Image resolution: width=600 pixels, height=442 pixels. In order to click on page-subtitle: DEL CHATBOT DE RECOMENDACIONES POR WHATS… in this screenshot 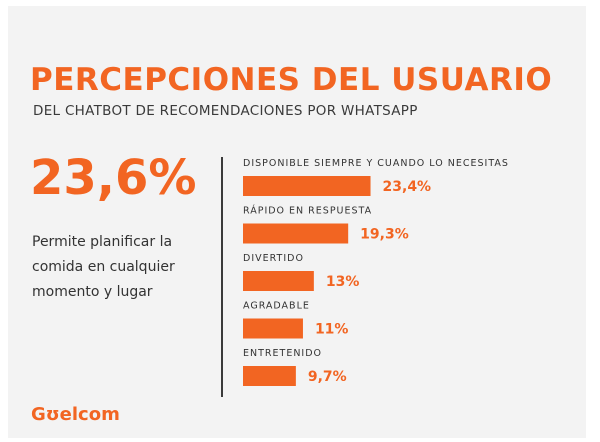, I will do `click(225, 111)`.